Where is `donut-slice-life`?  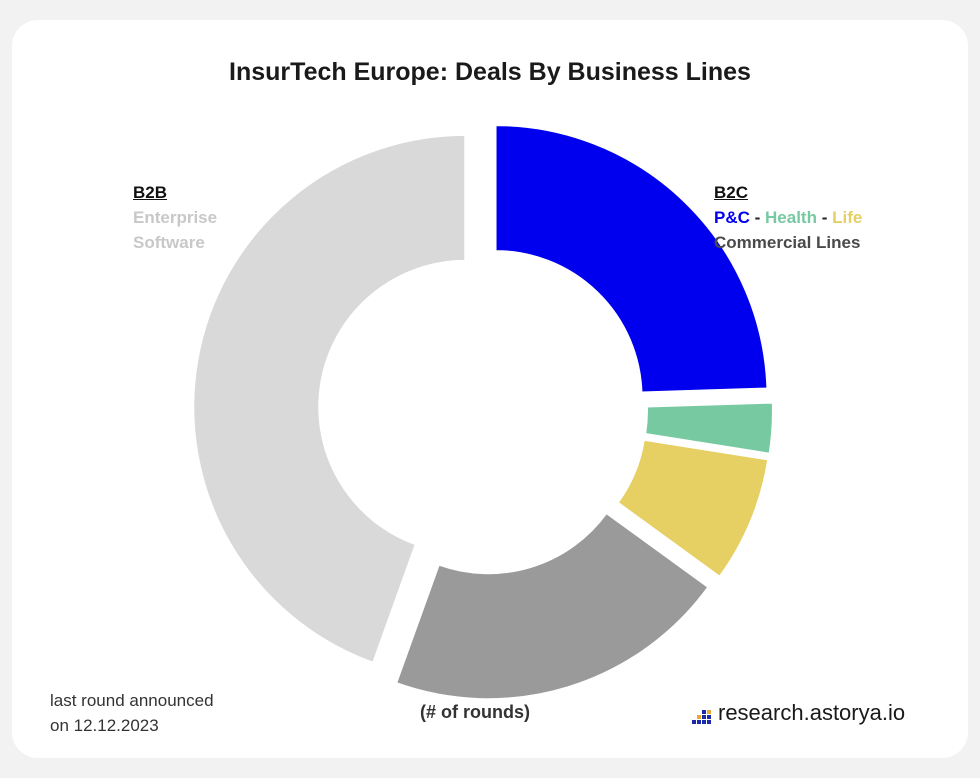
donut-slice-life is located at coordinates (693, 508).